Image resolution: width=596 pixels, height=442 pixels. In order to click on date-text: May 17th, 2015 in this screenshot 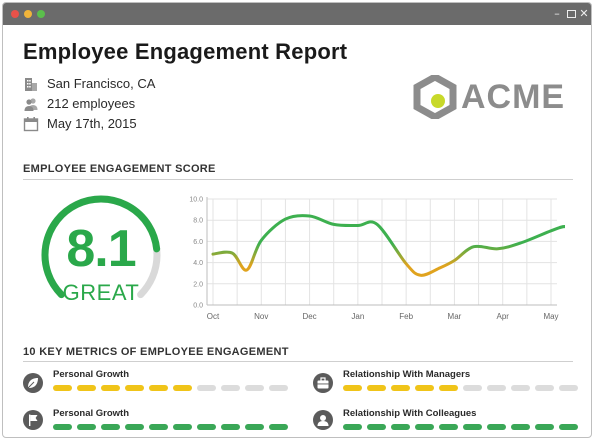, I will do `click(92, 123)`.